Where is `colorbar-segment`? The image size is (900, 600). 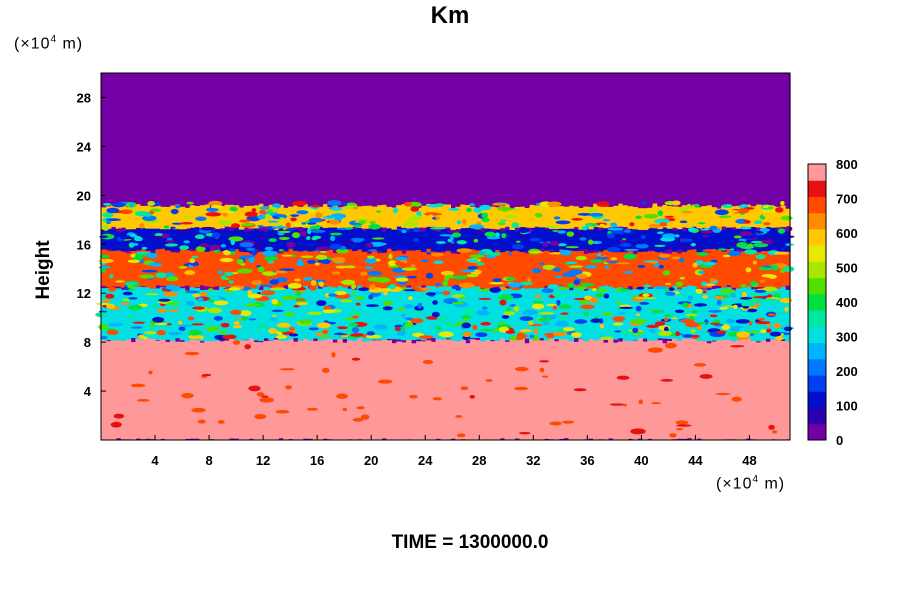 colorbar-segment is located at coordinates (817, 270).